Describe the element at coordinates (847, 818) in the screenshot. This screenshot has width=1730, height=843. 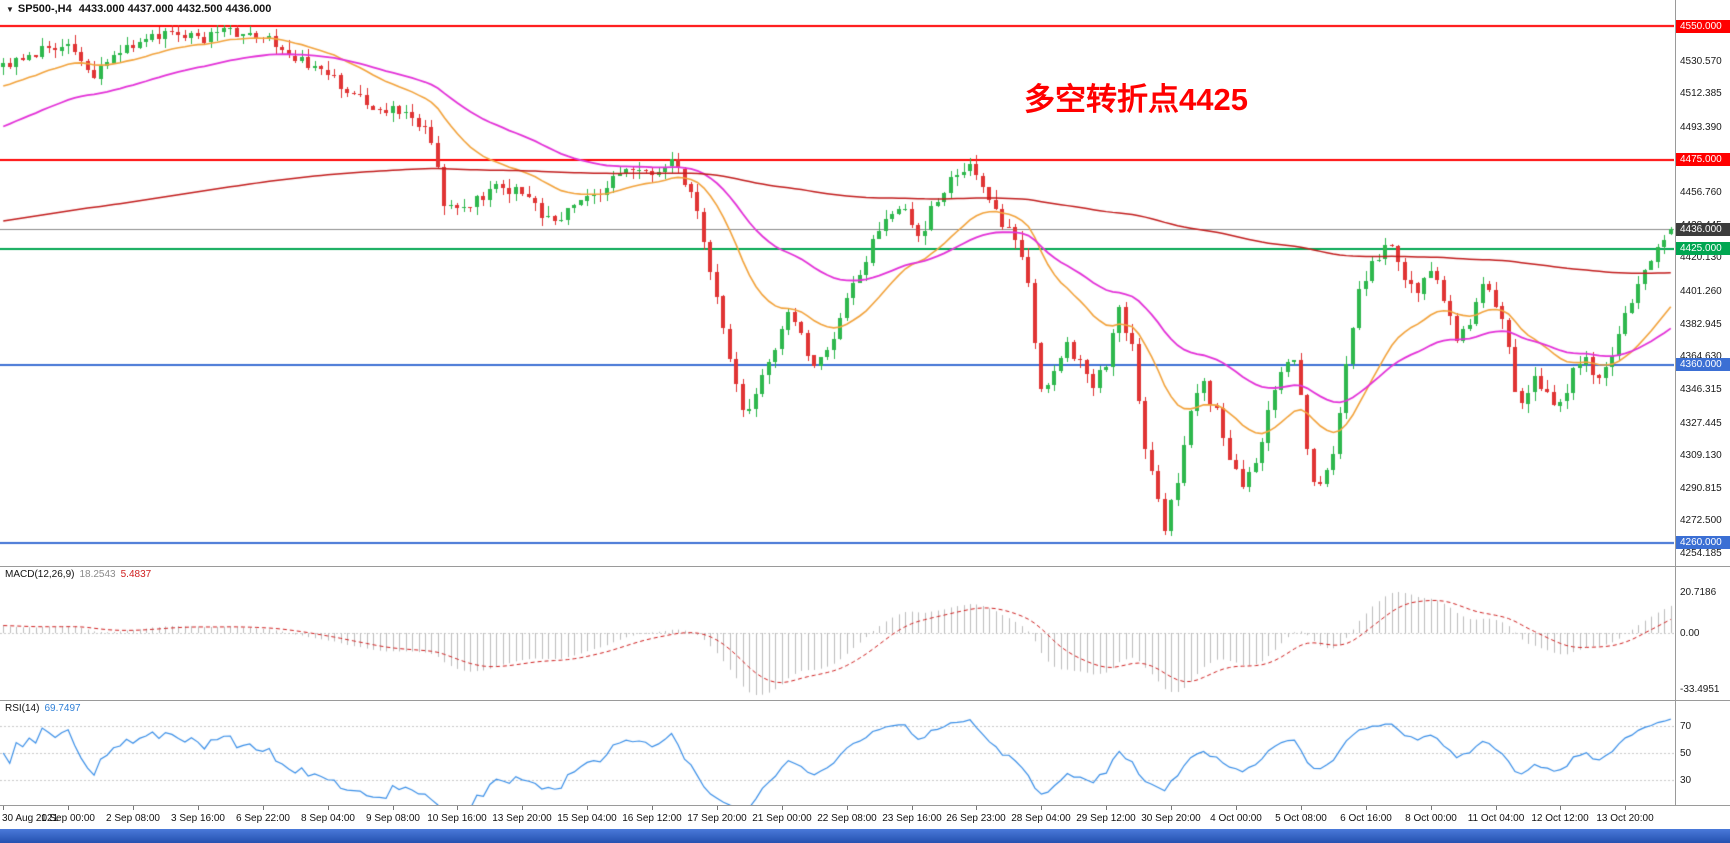
I see `time-axis-label: 22 Sep 08:00` at that location.